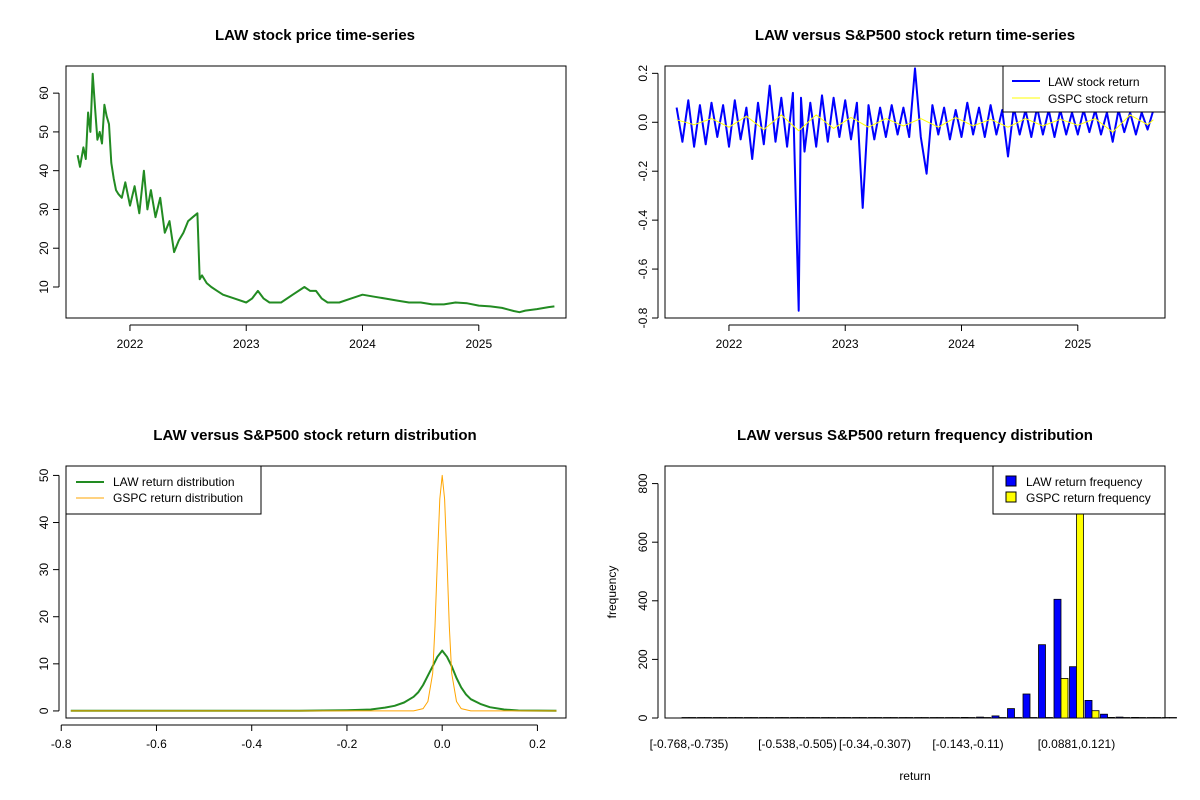 This screenshot has width=1200, height=800. Describe the element at coordinates (643, 219) in the screenshot. I see `y-tick-label: -0.4` at that location.